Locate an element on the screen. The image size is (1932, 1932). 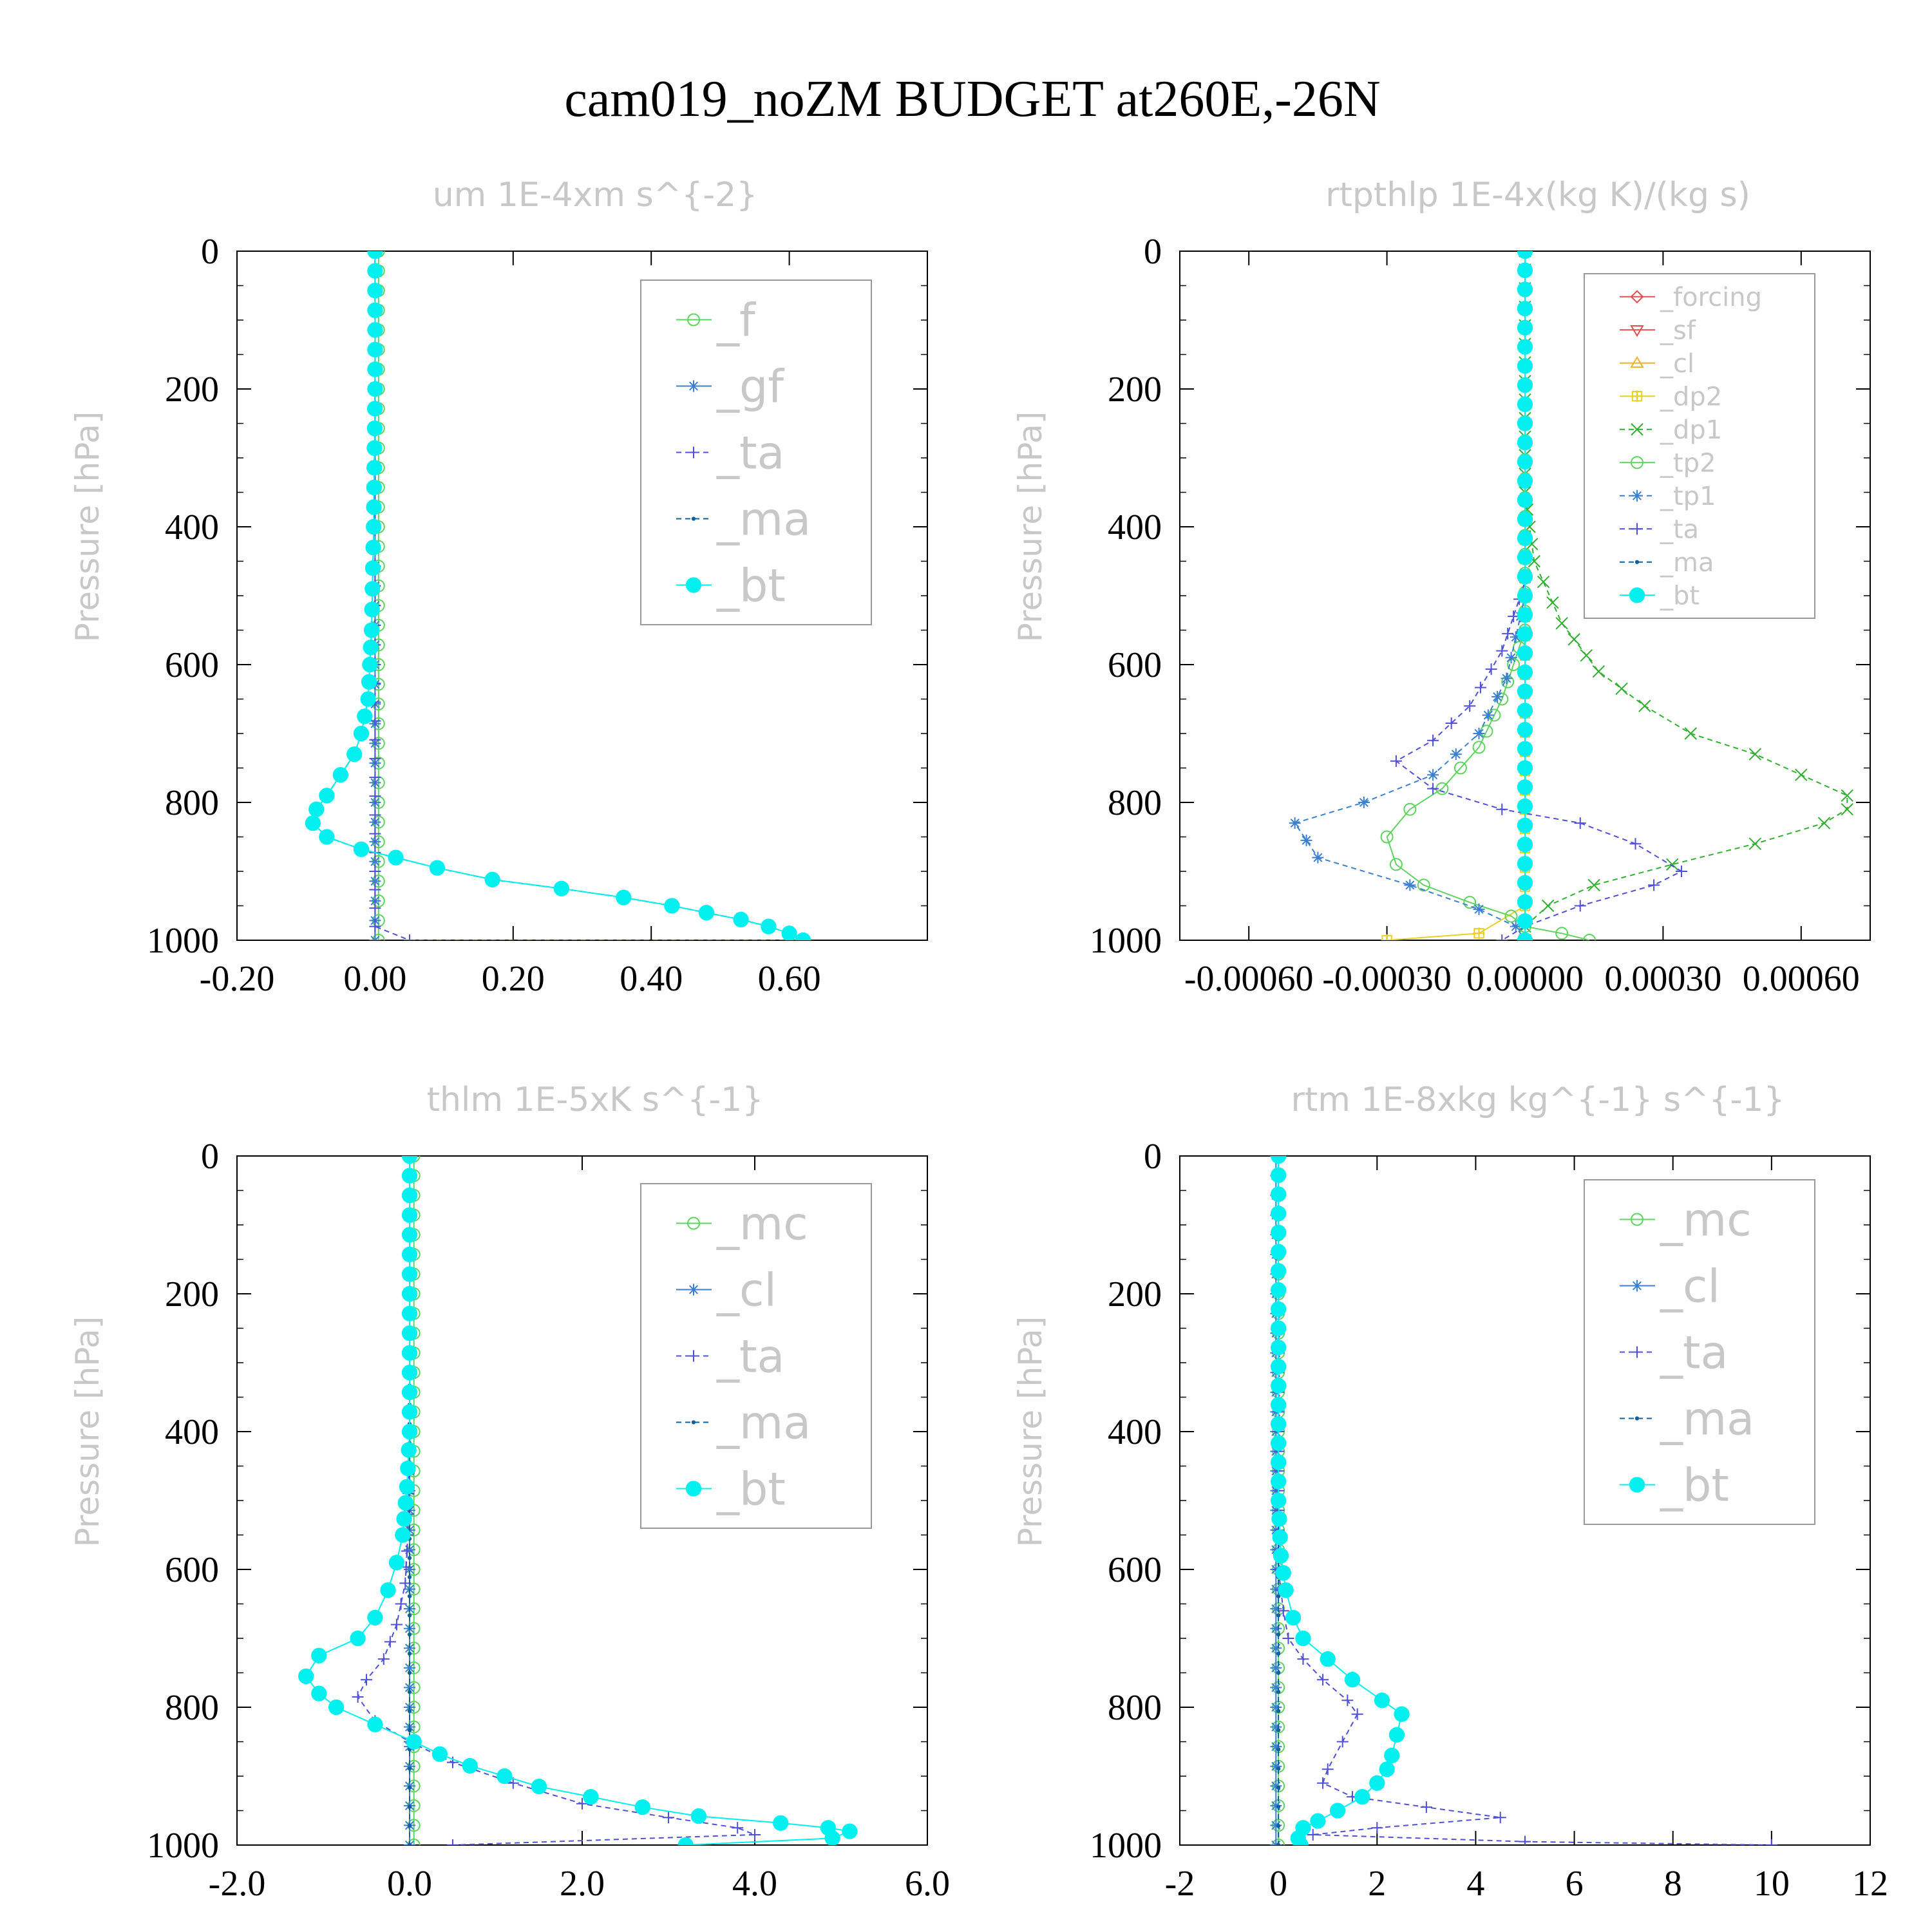
x-tick-label: 2 is located at coordinates (1377, 1884).